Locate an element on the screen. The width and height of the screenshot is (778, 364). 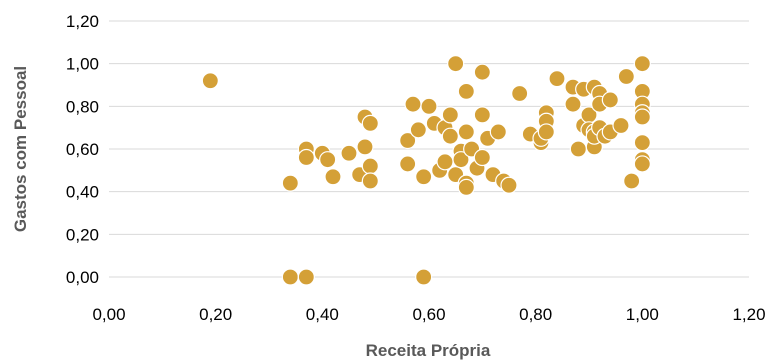
x-tick-label: 1,20 is located at coordinates (748, 314).